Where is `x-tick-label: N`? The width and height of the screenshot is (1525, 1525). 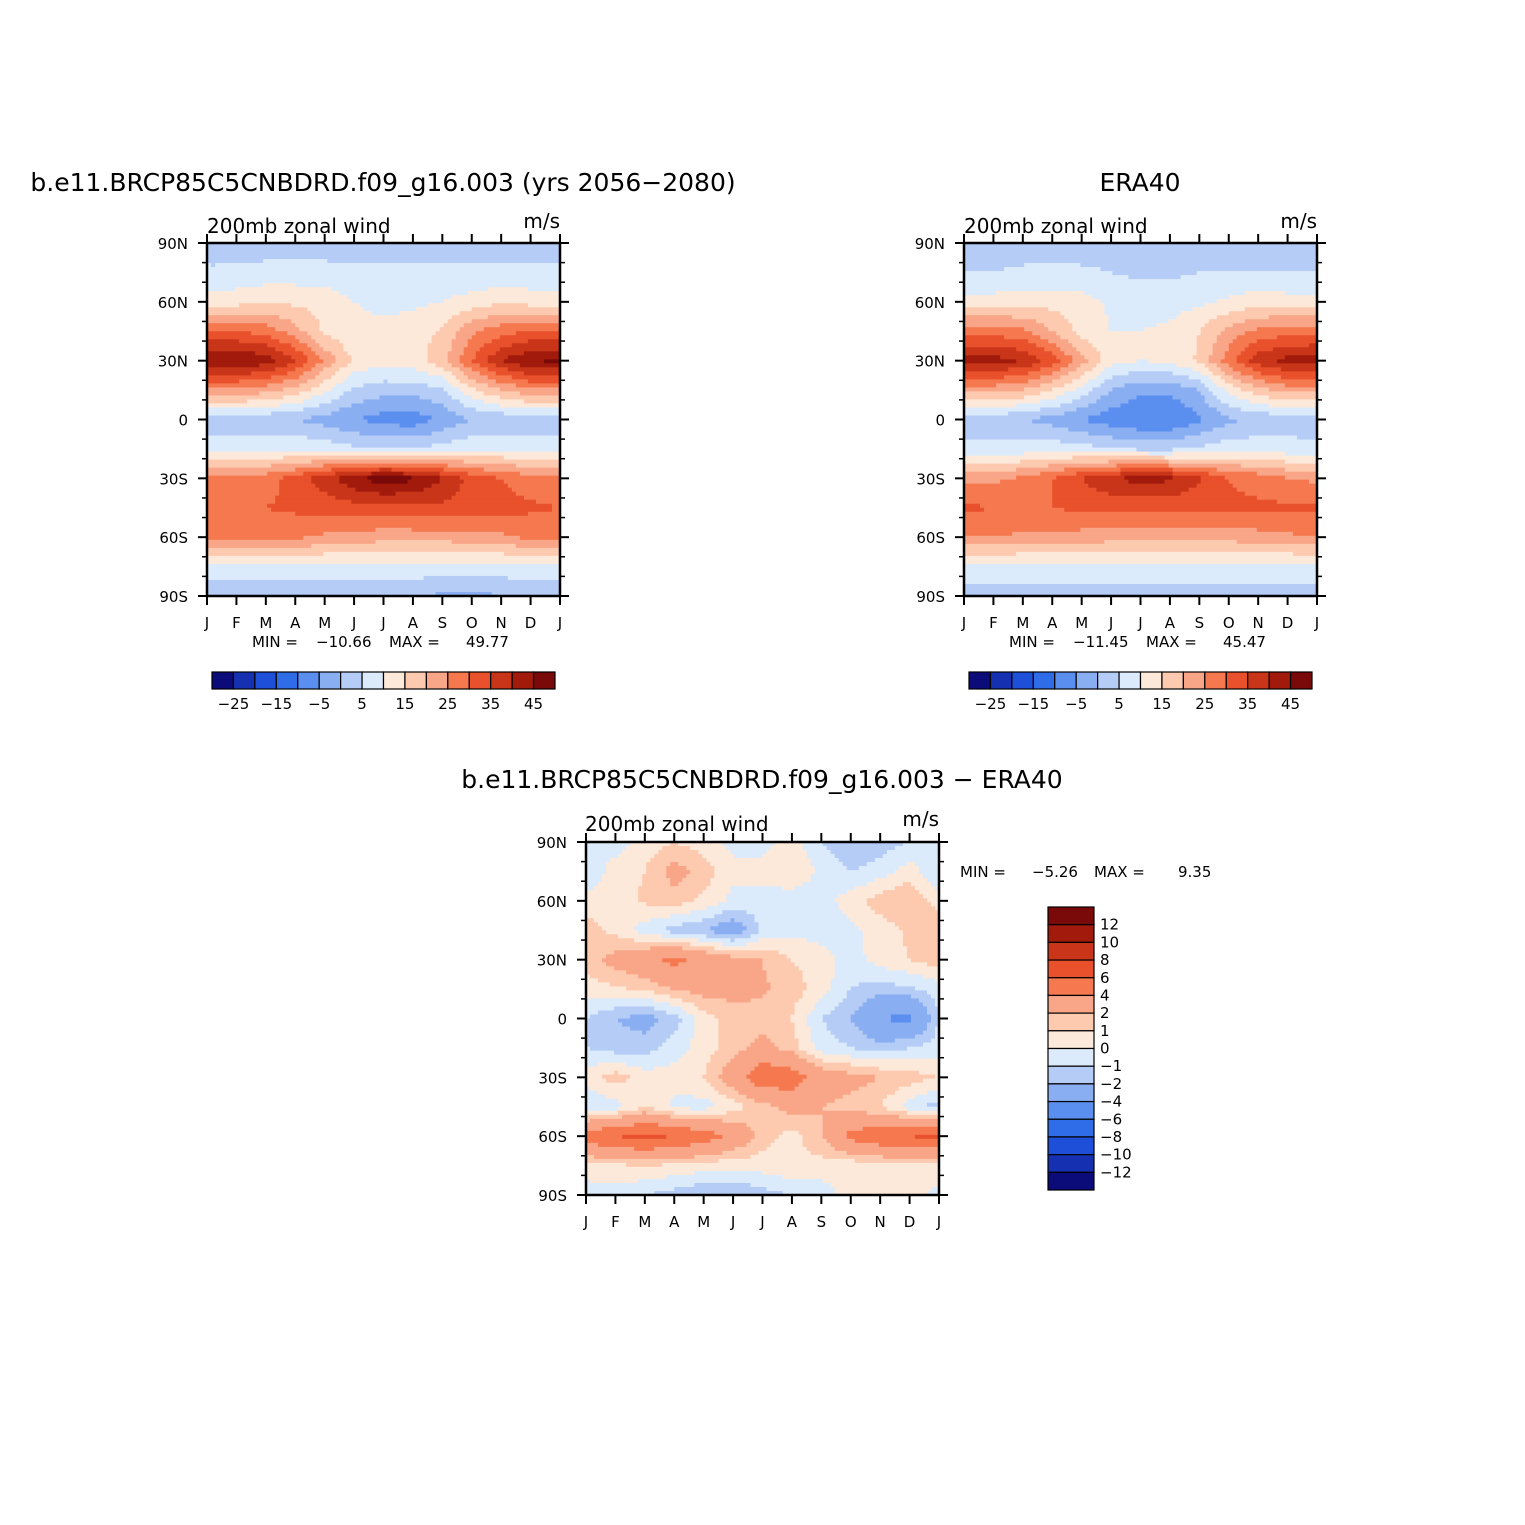
x-tick-label: N is located at coordinates (501, 623).